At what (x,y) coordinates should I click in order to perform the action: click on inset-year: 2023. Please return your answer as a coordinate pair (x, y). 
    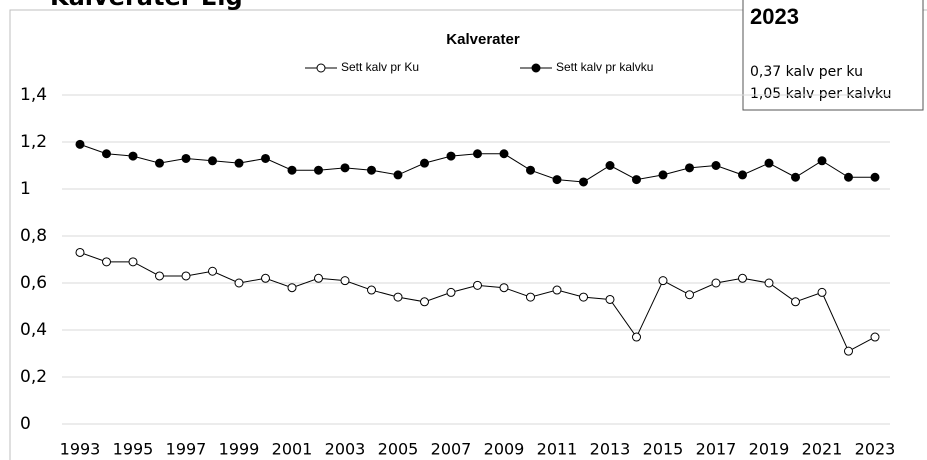
    Looking at the image, I should click on (774, 16).